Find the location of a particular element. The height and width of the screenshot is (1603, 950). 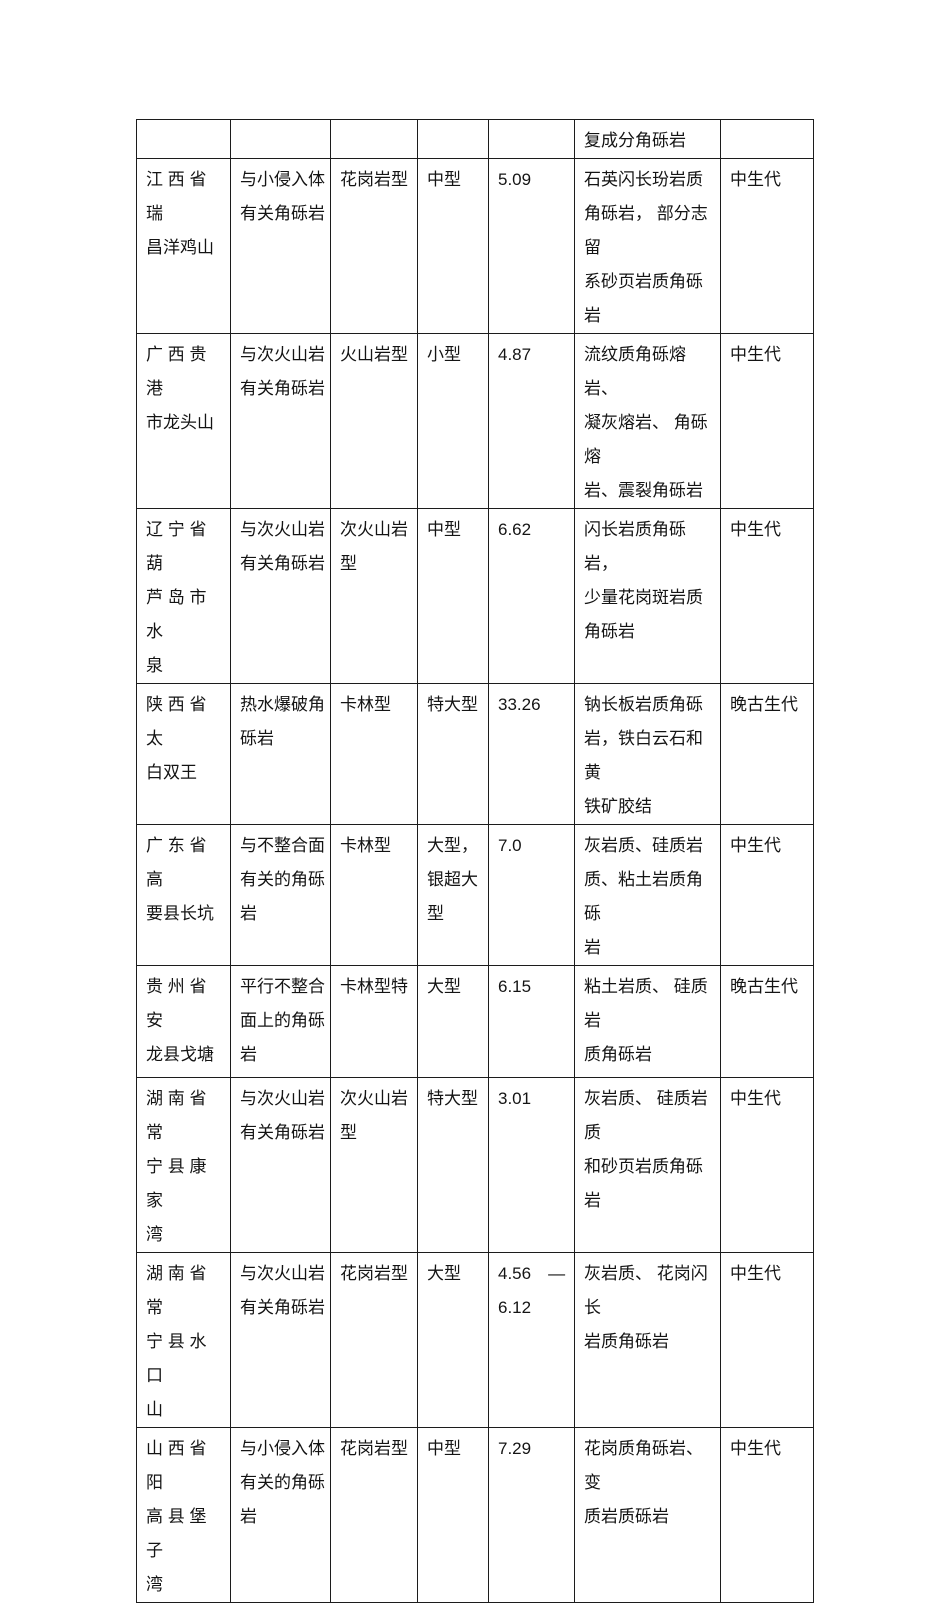

table-cell-location: 广 东 省 高 要县长坑 is located at coordinates (183, 895).